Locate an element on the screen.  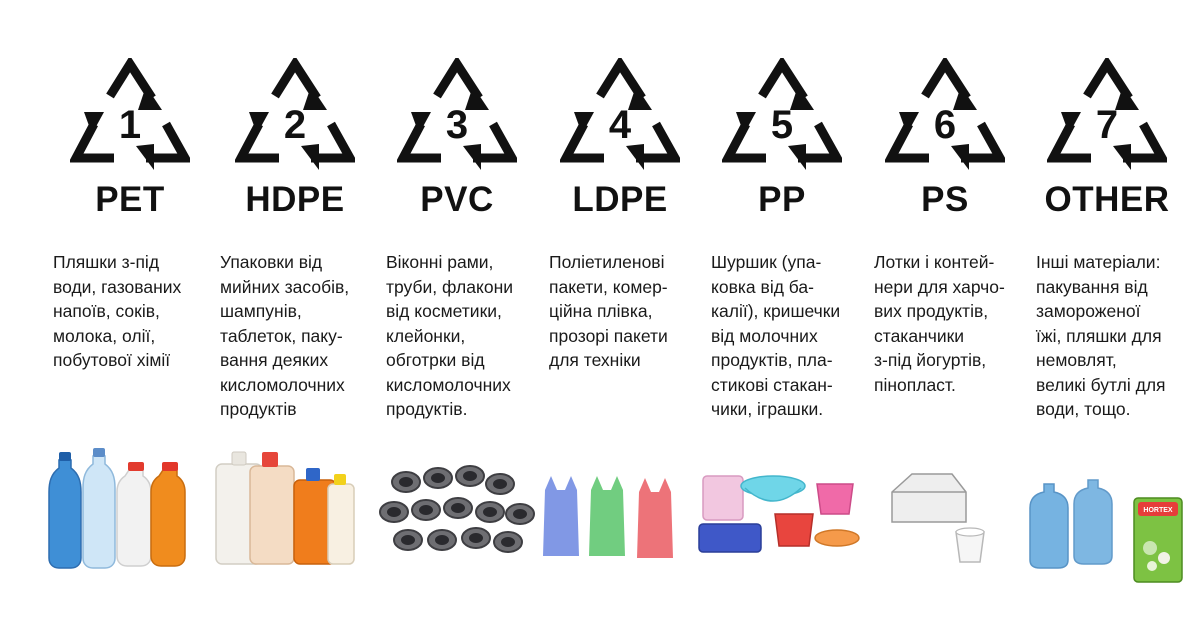
resin-code-number: 6 is located at coordinates (945, 125).